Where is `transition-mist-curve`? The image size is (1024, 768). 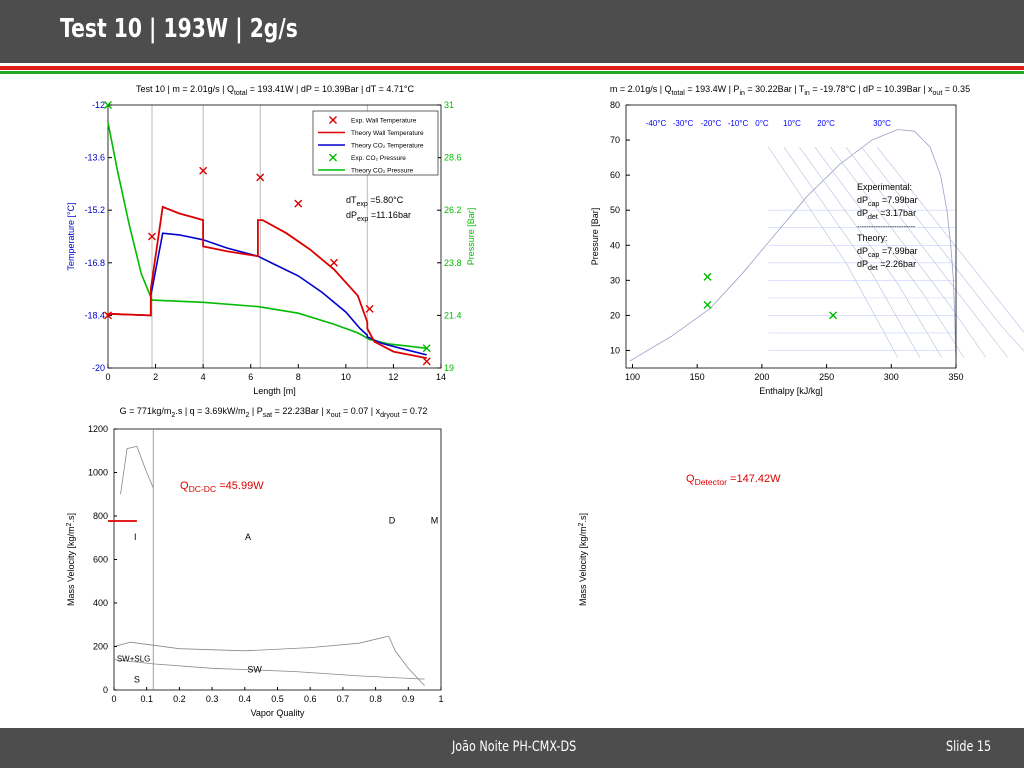 transition-mist-curve is located at coordinates (406, 660).